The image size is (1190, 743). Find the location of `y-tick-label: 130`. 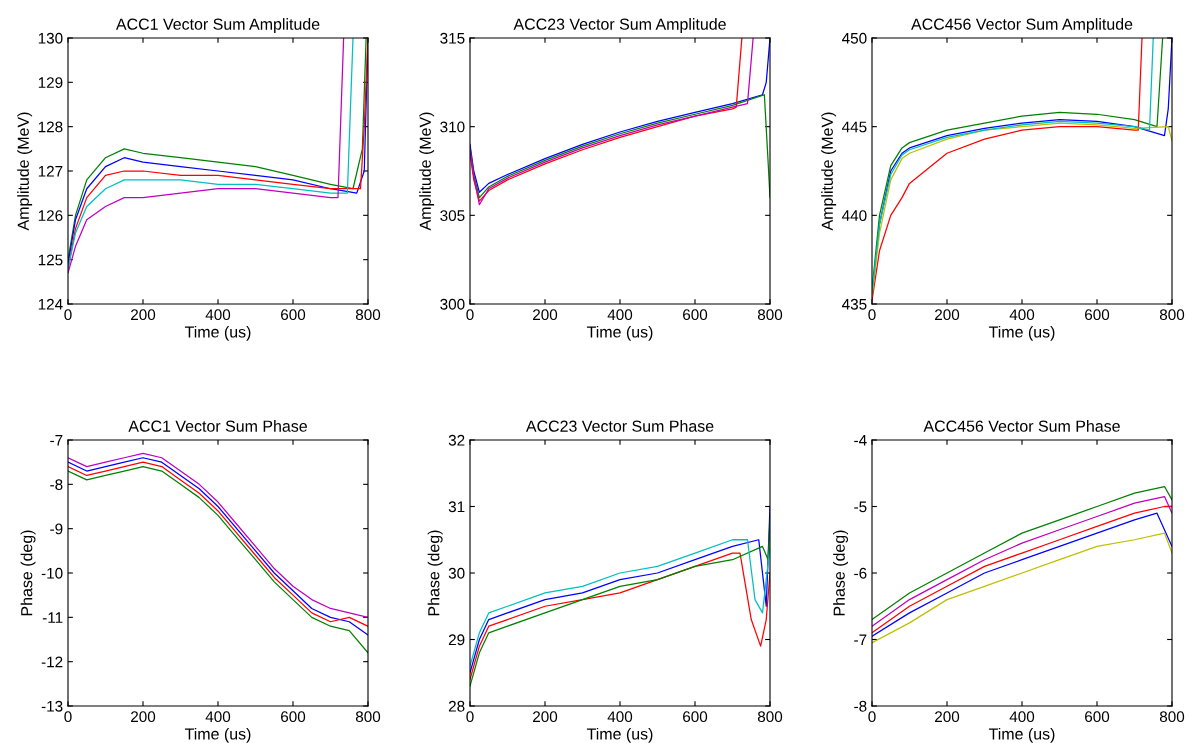

y-tick-label: 130 is located at coordinates (50, 38).